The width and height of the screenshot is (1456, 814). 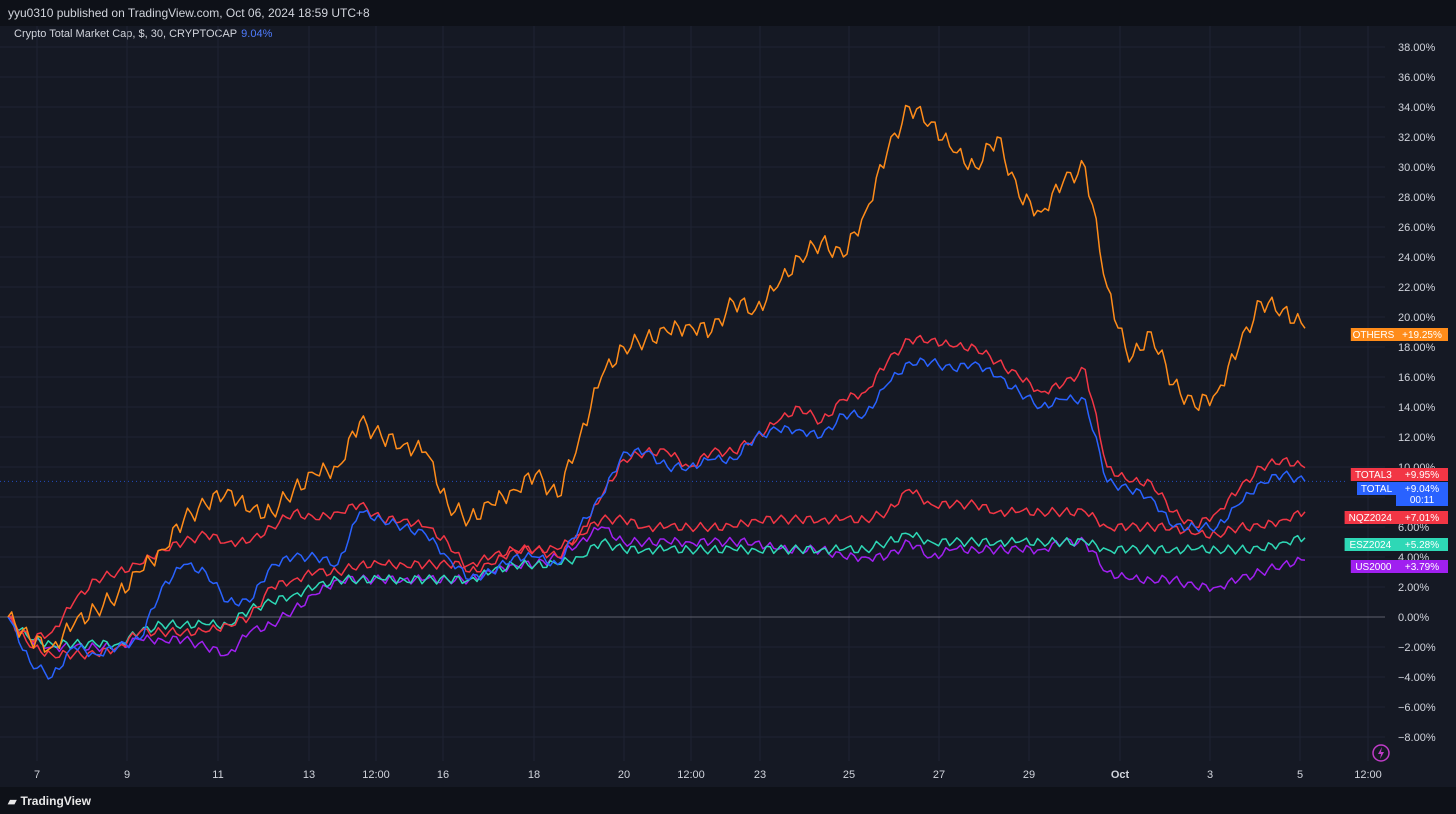 What do you see at coordinates (1413, 528) in the screenshot?
I see `y-tick-label: 6.00%` at bounding box center [1413, 528].